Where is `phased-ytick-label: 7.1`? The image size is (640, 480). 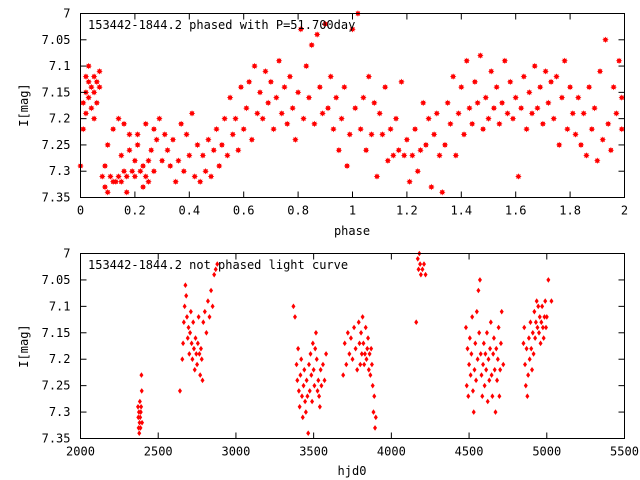 phased-ytick-label: 7.1 is located at coordinates (60, 66).